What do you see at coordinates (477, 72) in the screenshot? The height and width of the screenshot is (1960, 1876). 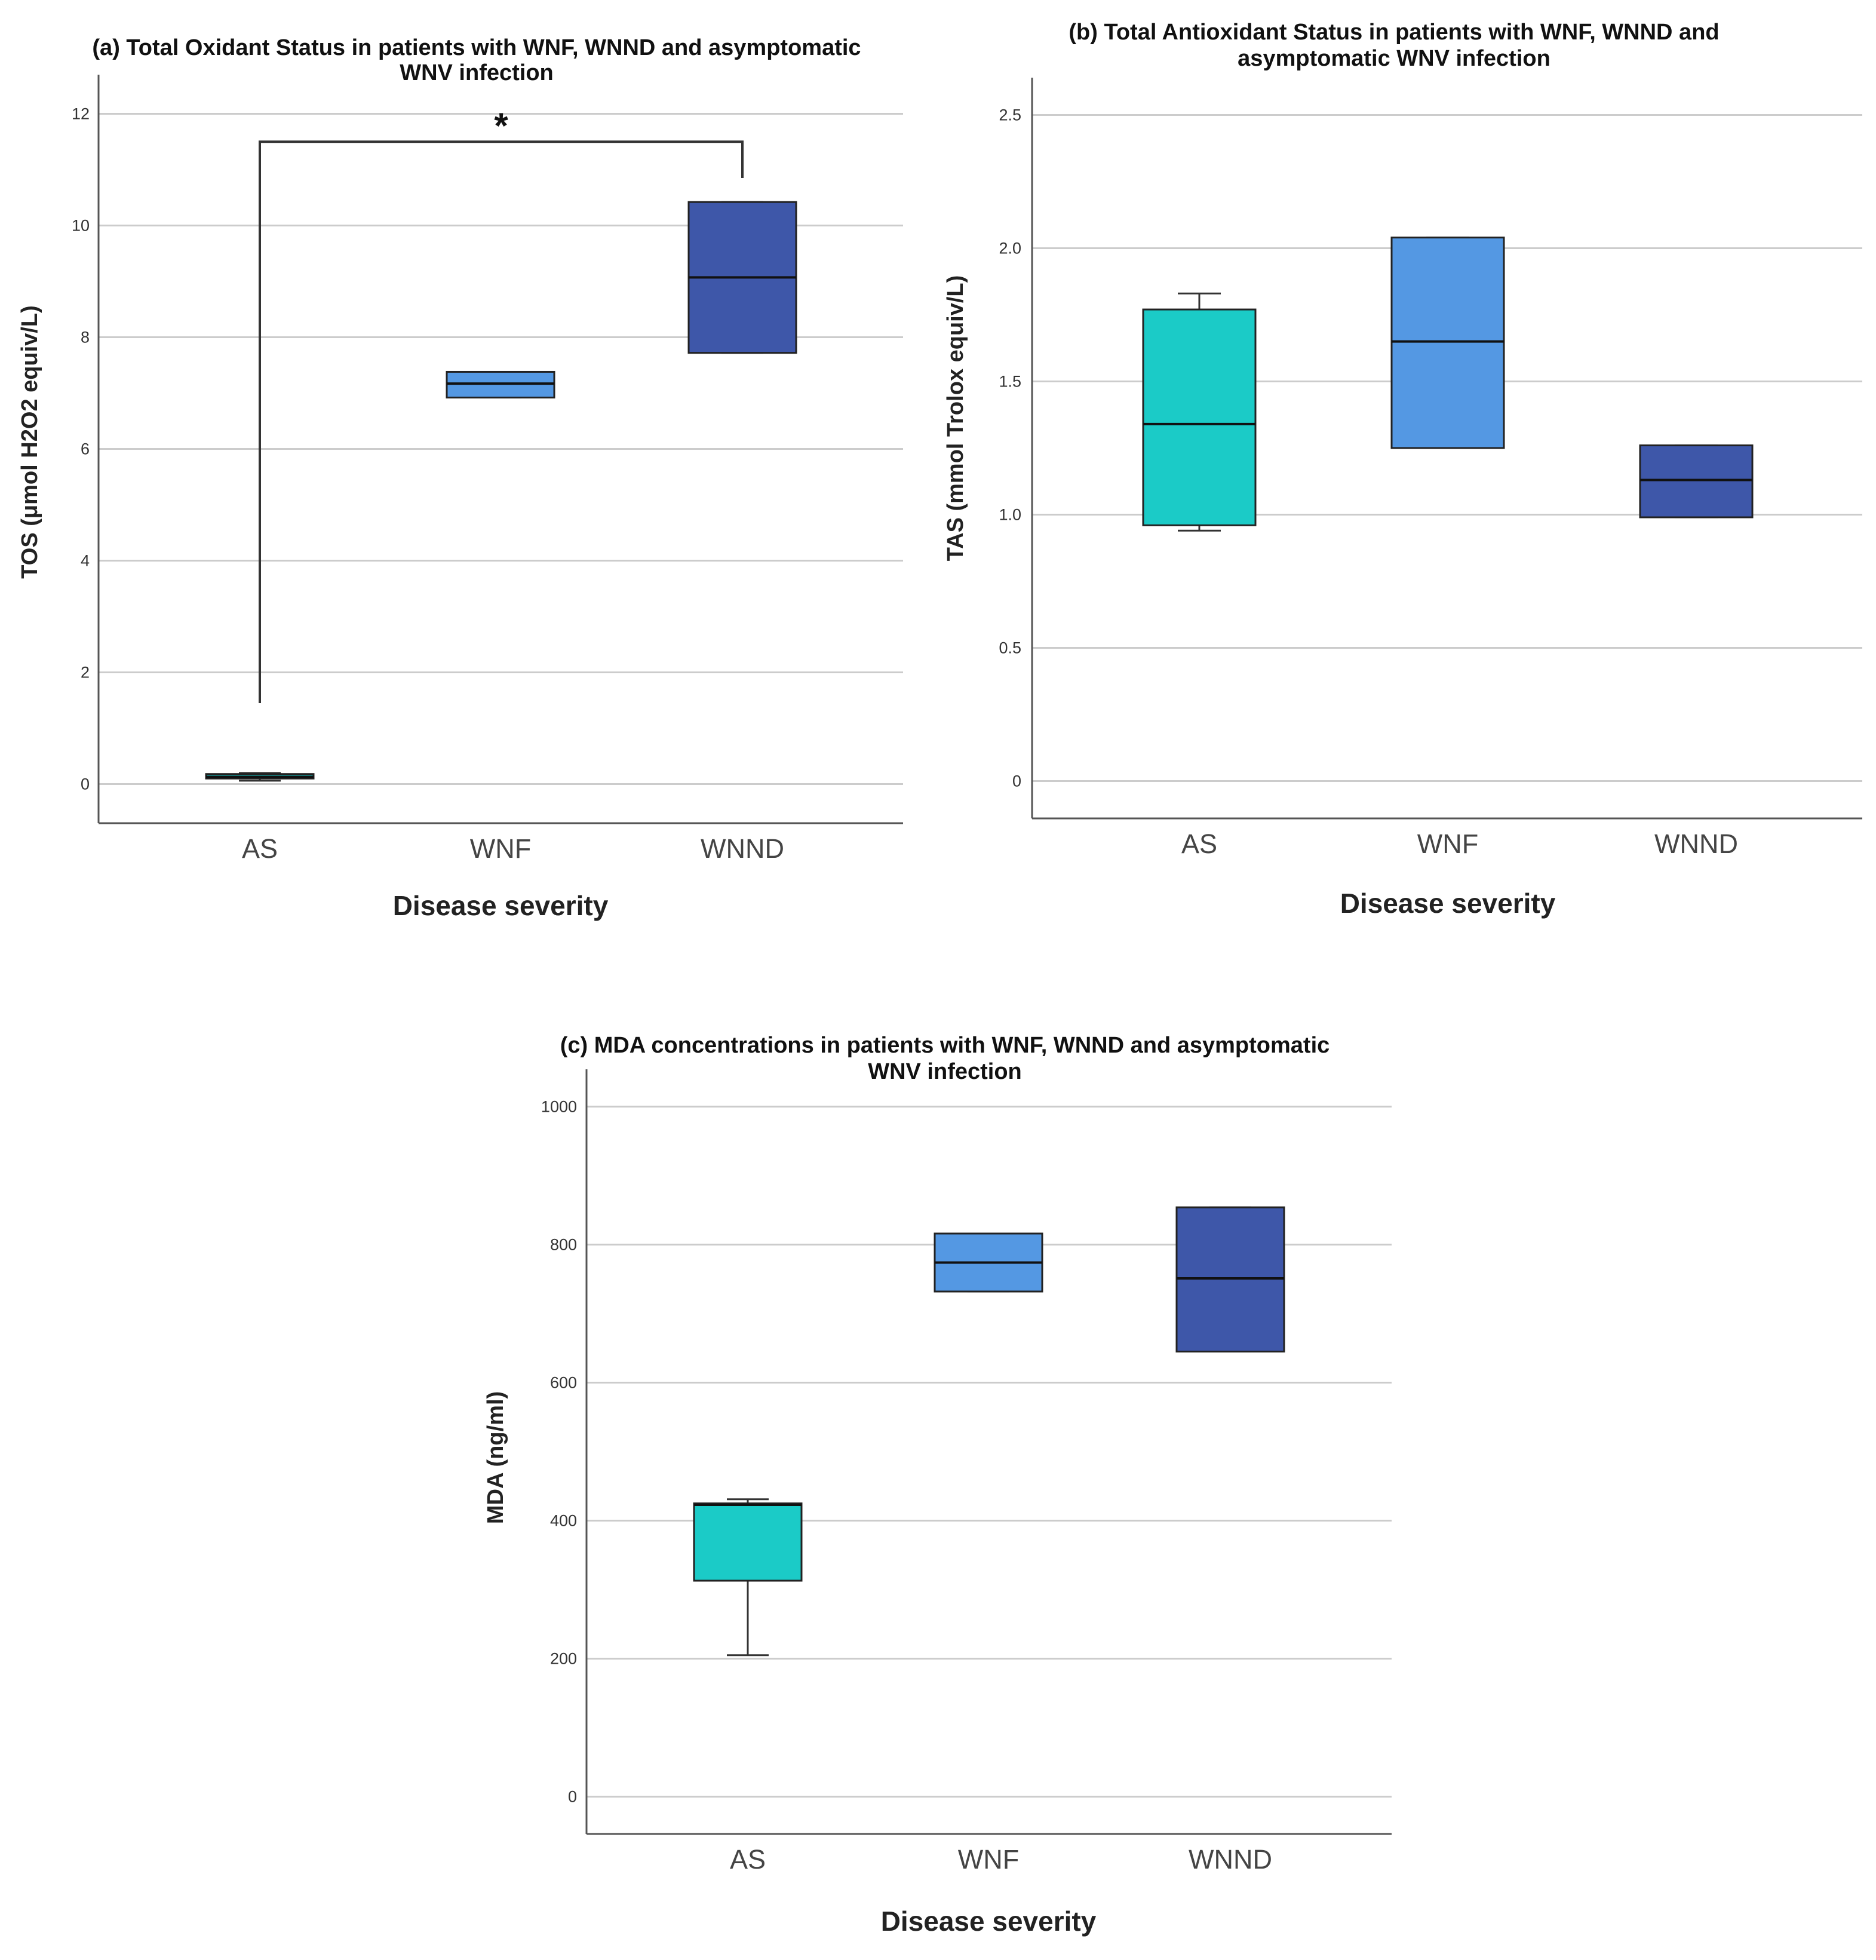 I see `panel-a-title-line2: WNV infection` at bounding box center [477, 72].